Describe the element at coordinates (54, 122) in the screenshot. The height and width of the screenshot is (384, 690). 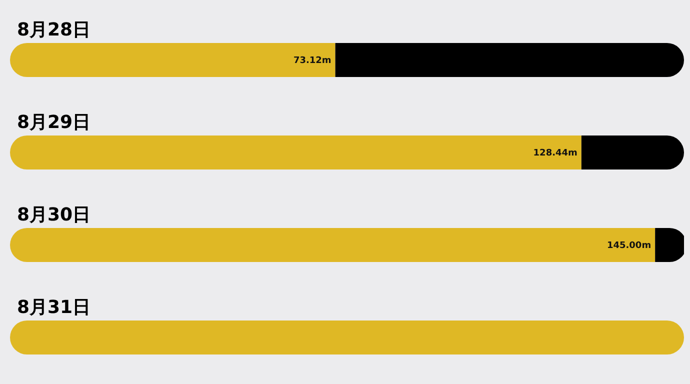
I see `y-tick-label: 8月29日` at that location.